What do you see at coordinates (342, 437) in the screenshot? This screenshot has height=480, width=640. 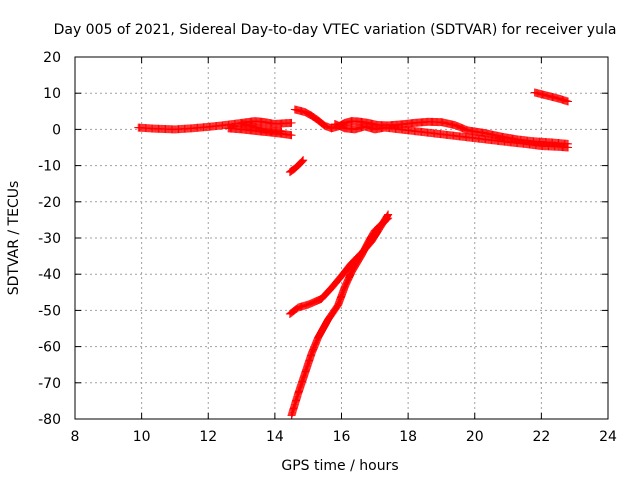 I see `x-tick-label: 16` at bounding box center [342, 437].